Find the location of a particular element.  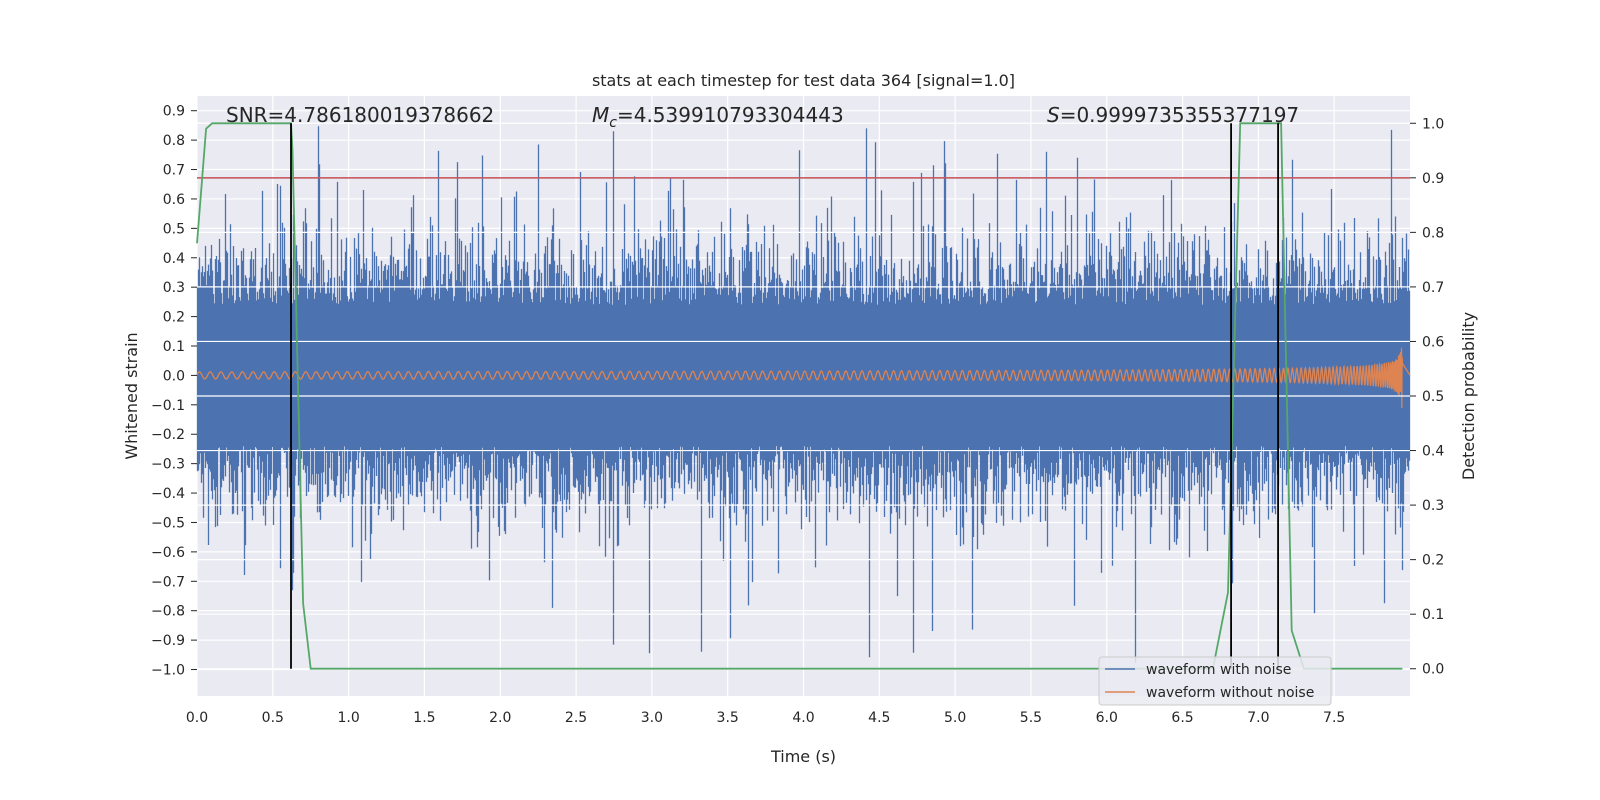

y-tick-label: 0.7 is located at coordinates (174, 171).